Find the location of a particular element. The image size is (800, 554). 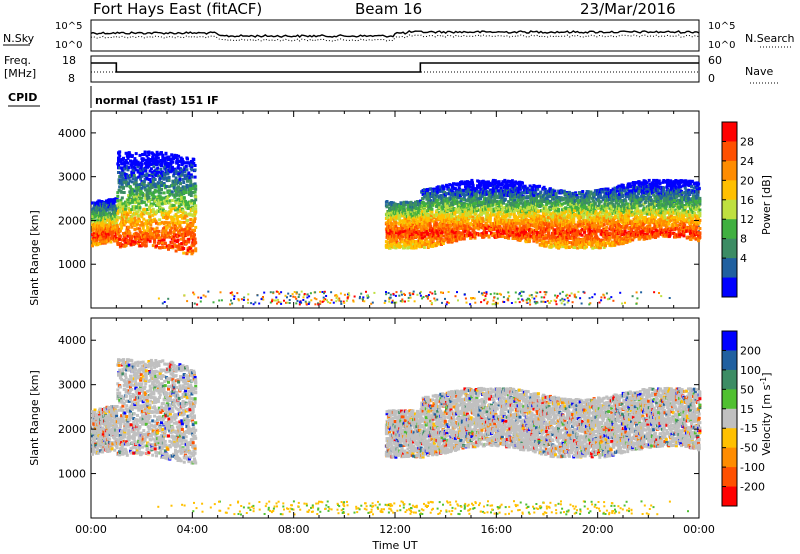

nsearch-series is located at coordinates (395, 38).